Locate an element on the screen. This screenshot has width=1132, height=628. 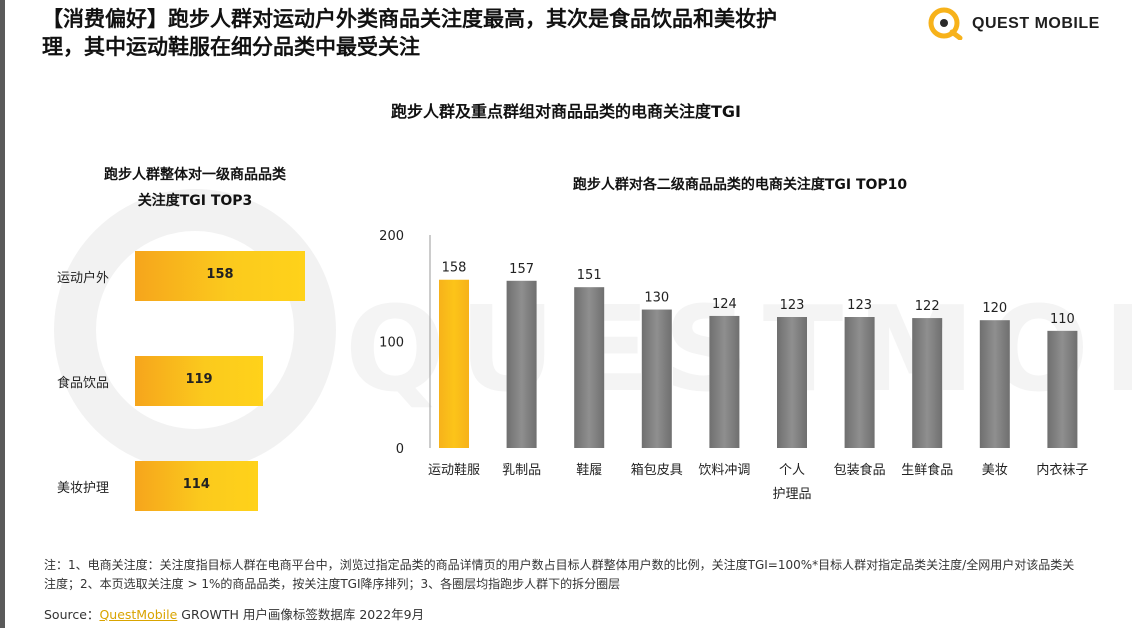
left-chart-title-line-2: 关注度TGI TOP3 is located at coordinates (195, 201).